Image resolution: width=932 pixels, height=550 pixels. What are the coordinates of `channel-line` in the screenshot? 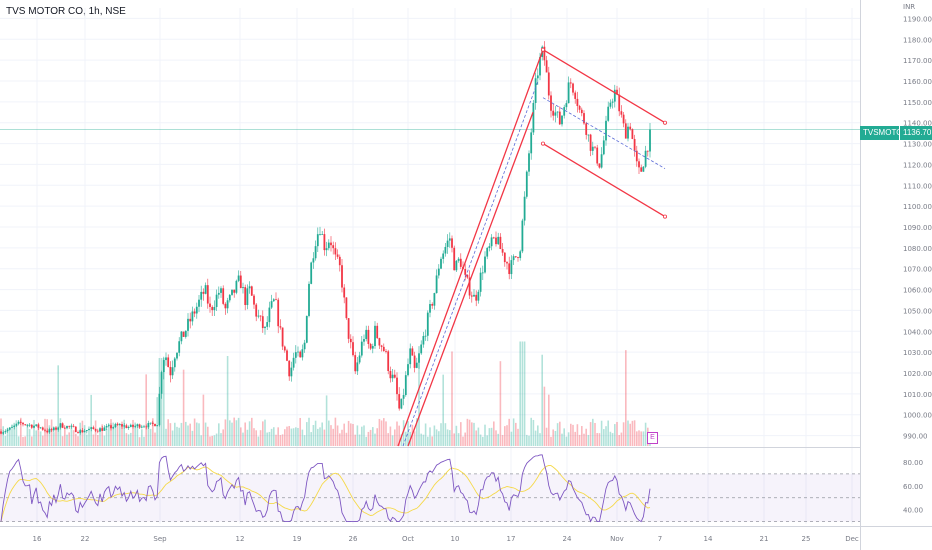 It's located at (604, 180).